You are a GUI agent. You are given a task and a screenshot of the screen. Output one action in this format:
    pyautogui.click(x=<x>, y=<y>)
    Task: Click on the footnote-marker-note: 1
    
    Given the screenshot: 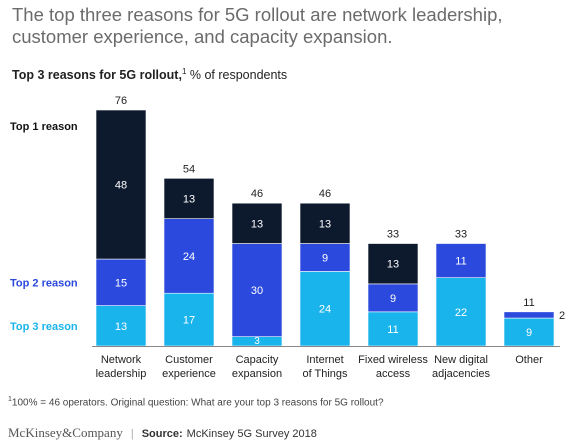 What is the action you would take?
    pyautogui.click(x=10, y=399)
    